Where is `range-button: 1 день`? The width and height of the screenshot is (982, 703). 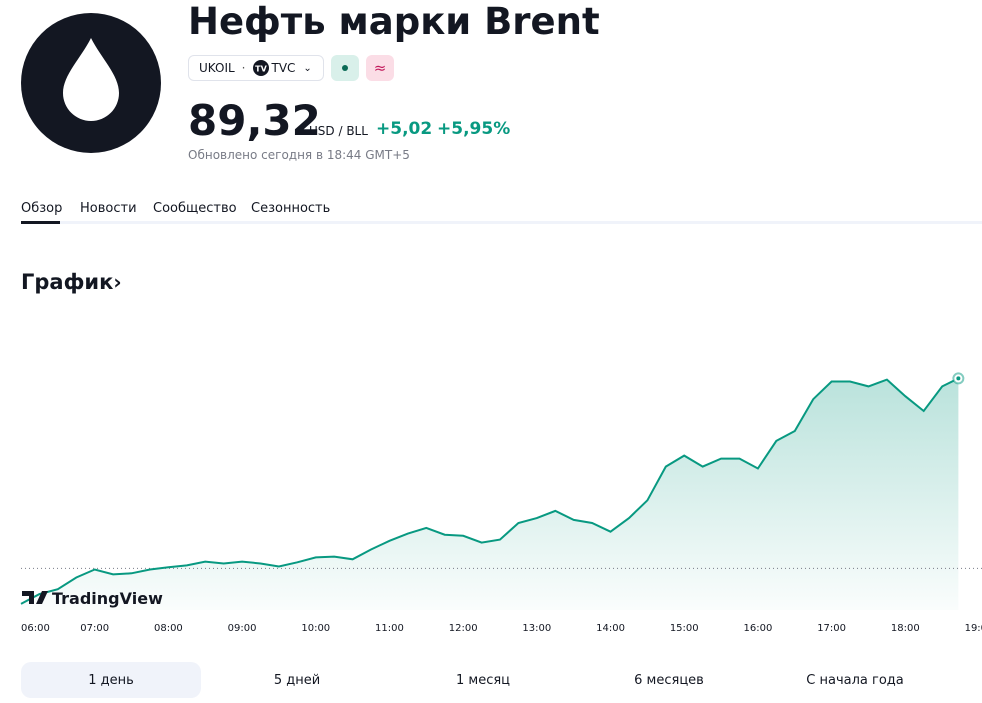
range-button: 1 день is located at coordinates (111, 680).